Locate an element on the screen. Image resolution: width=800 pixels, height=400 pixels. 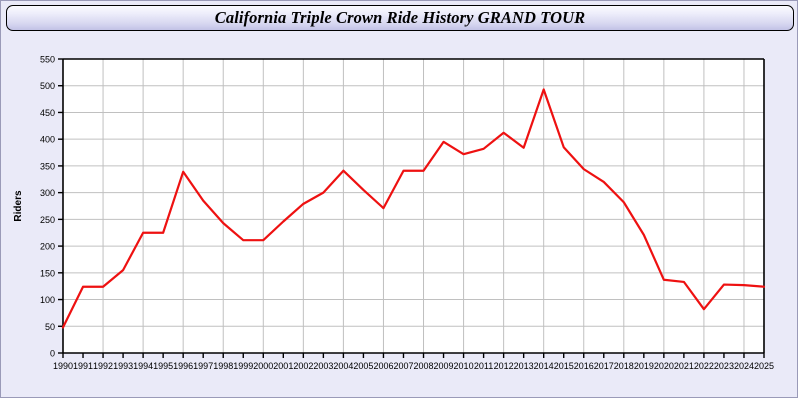
x-tick-label: 2000 is located at coordinates (263, 366).